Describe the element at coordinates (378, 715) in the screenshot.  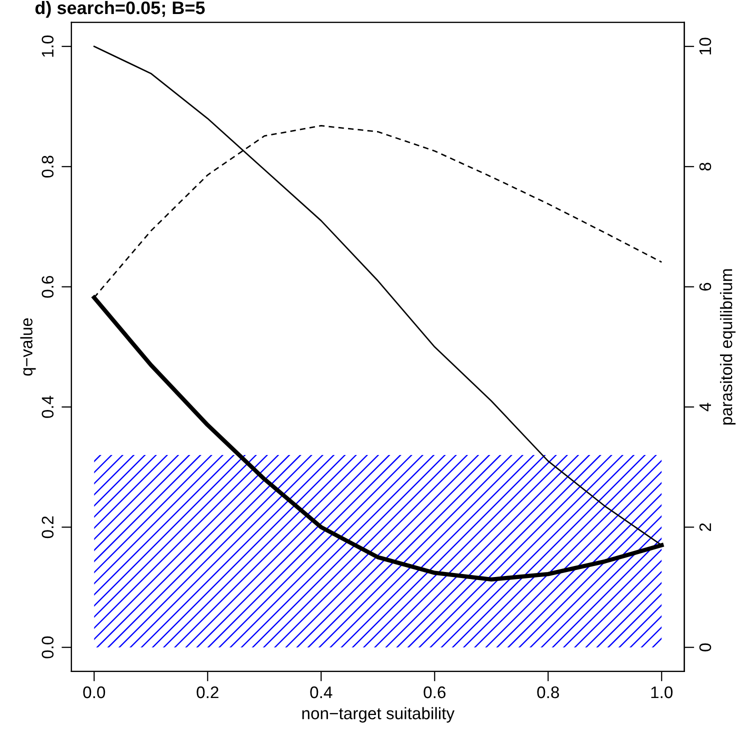
I see `x-axis-title: non−target suitability` at that location.